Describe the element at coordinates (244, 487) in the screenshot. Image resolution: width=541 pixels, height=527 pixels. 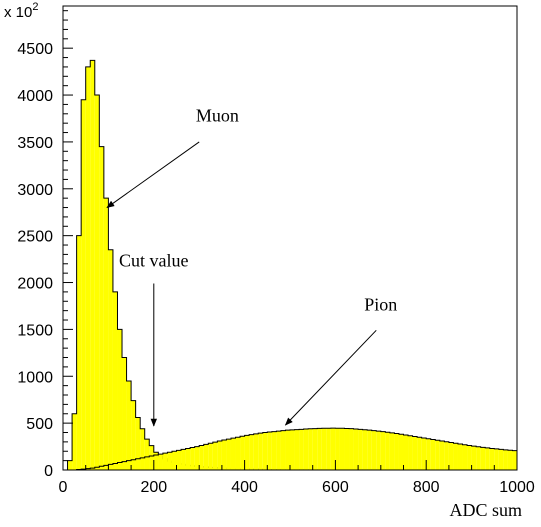
I see `x-tick-label: 400` at that location.